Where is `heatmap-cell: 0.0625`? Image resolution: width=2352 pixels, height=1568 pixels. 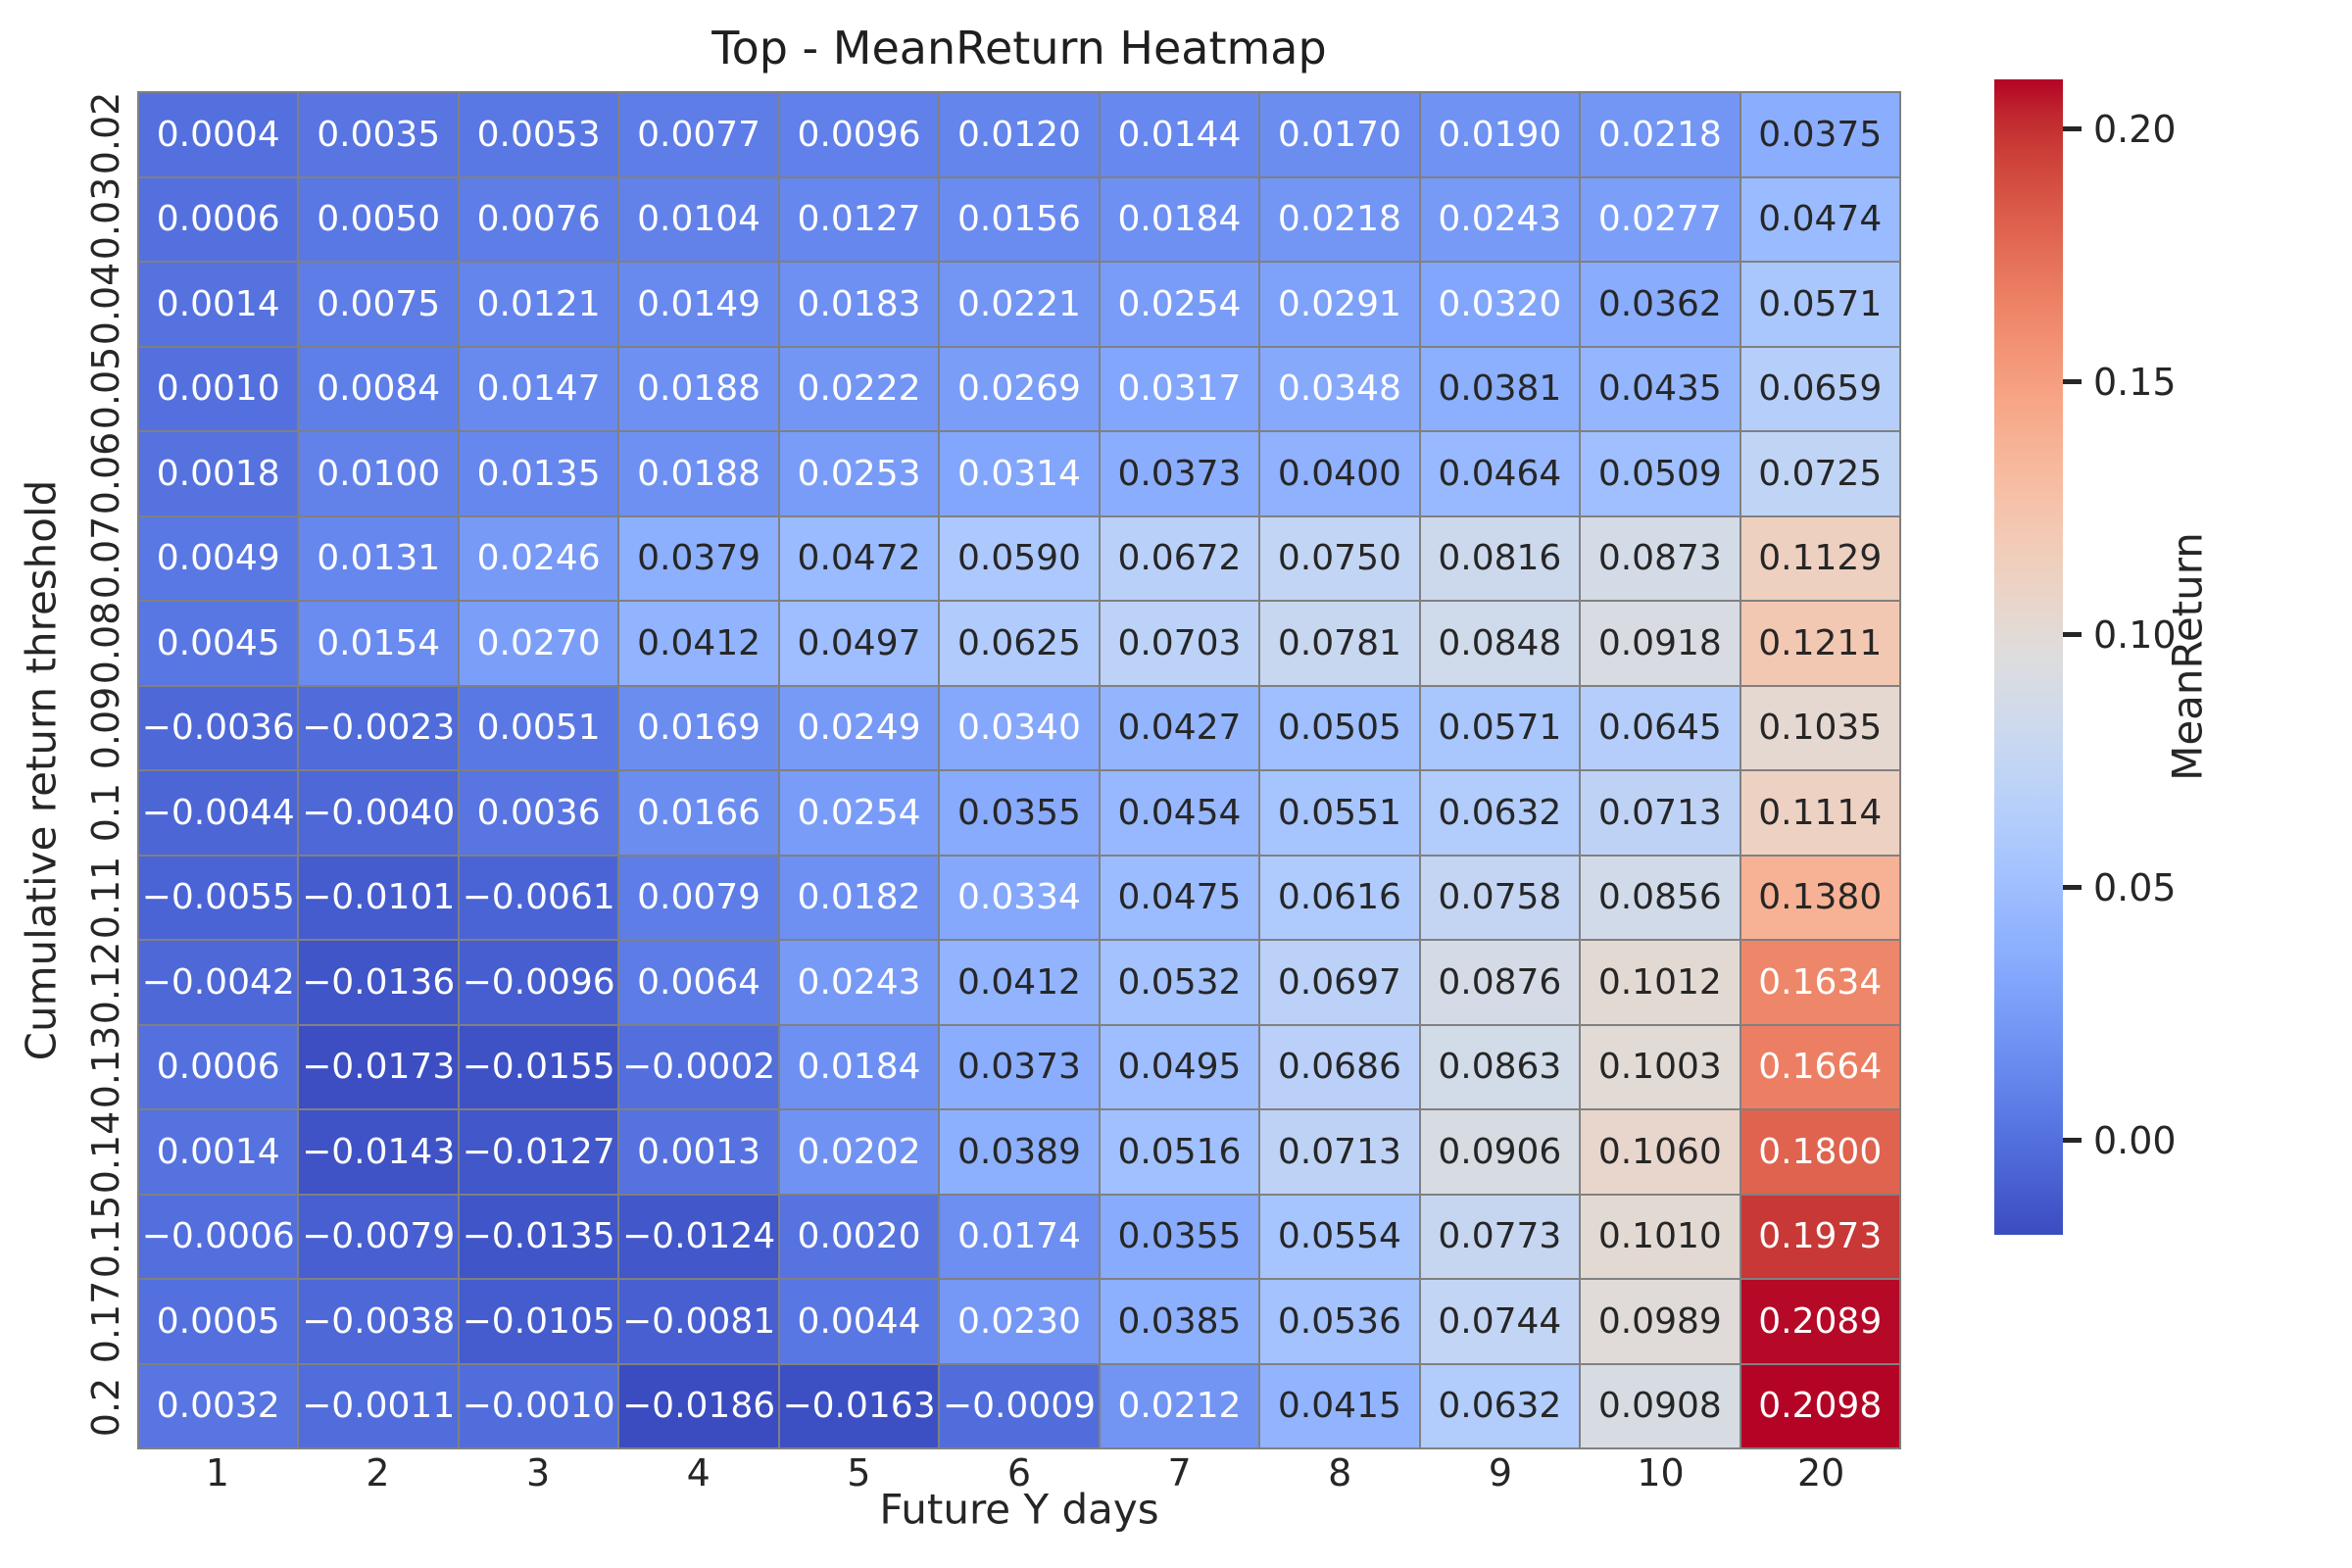
heatmap-cell: 0.0625 is located at coordinates (1019, 643).